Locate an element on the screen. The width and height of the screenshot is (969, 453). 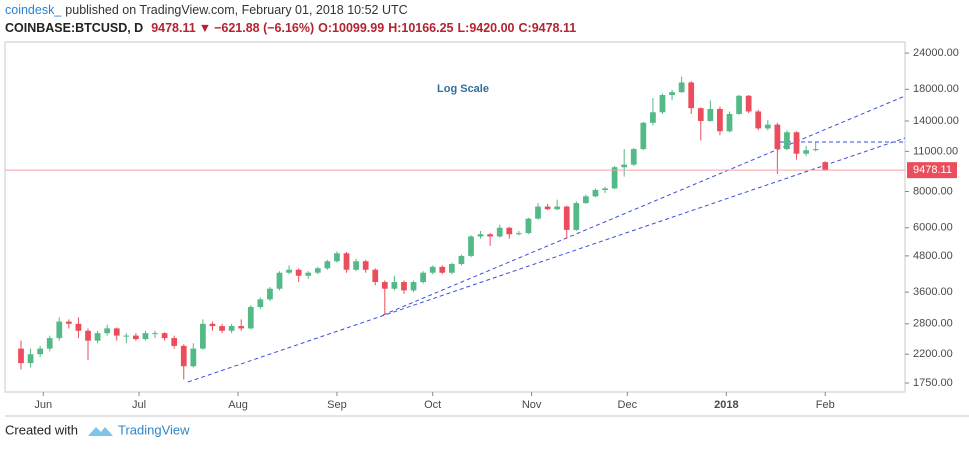
annotation: Log Scale is located at coordinates (463, 89).